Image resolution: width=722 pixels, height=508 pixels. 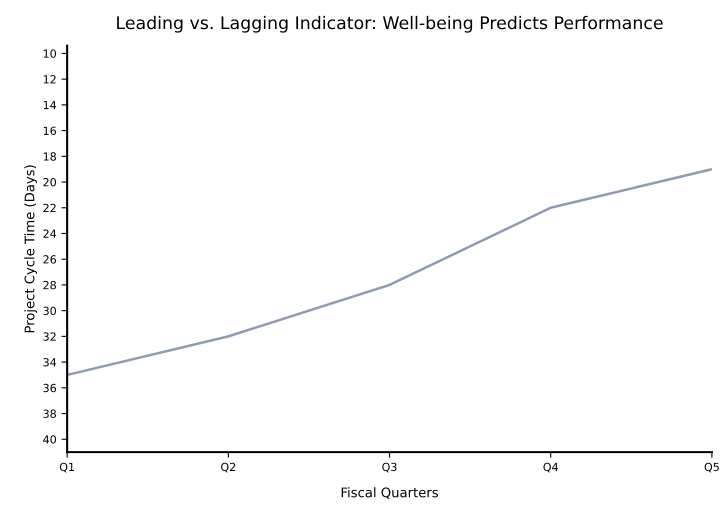 What do you see at coordinates (389, 467) in the screenshot?
I see `x-tick-label: Q3` at bounding box center [389, 467].